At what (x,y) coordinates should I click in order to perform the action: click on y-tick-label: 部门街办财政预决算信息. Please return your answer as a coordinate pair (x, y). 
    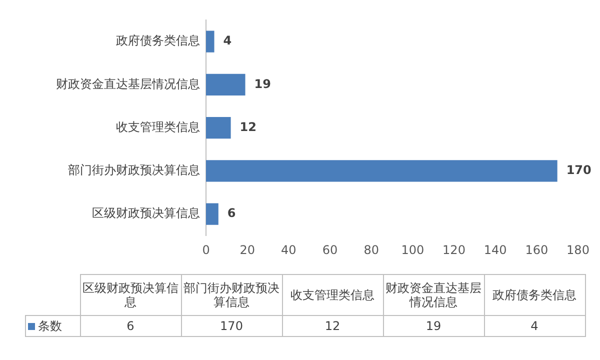
    Looking at the image, I should click on (134, 170).